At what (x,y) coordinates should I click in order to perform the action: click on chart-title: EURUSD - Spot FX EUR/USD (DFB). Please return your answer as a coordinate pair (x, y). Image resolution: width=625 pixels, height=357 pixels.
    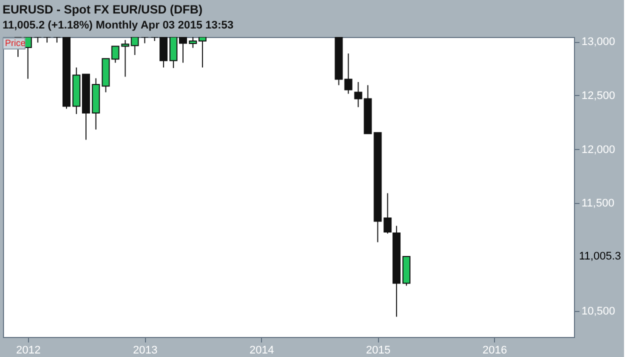
    Looking at the image, I should click on (102, 9).